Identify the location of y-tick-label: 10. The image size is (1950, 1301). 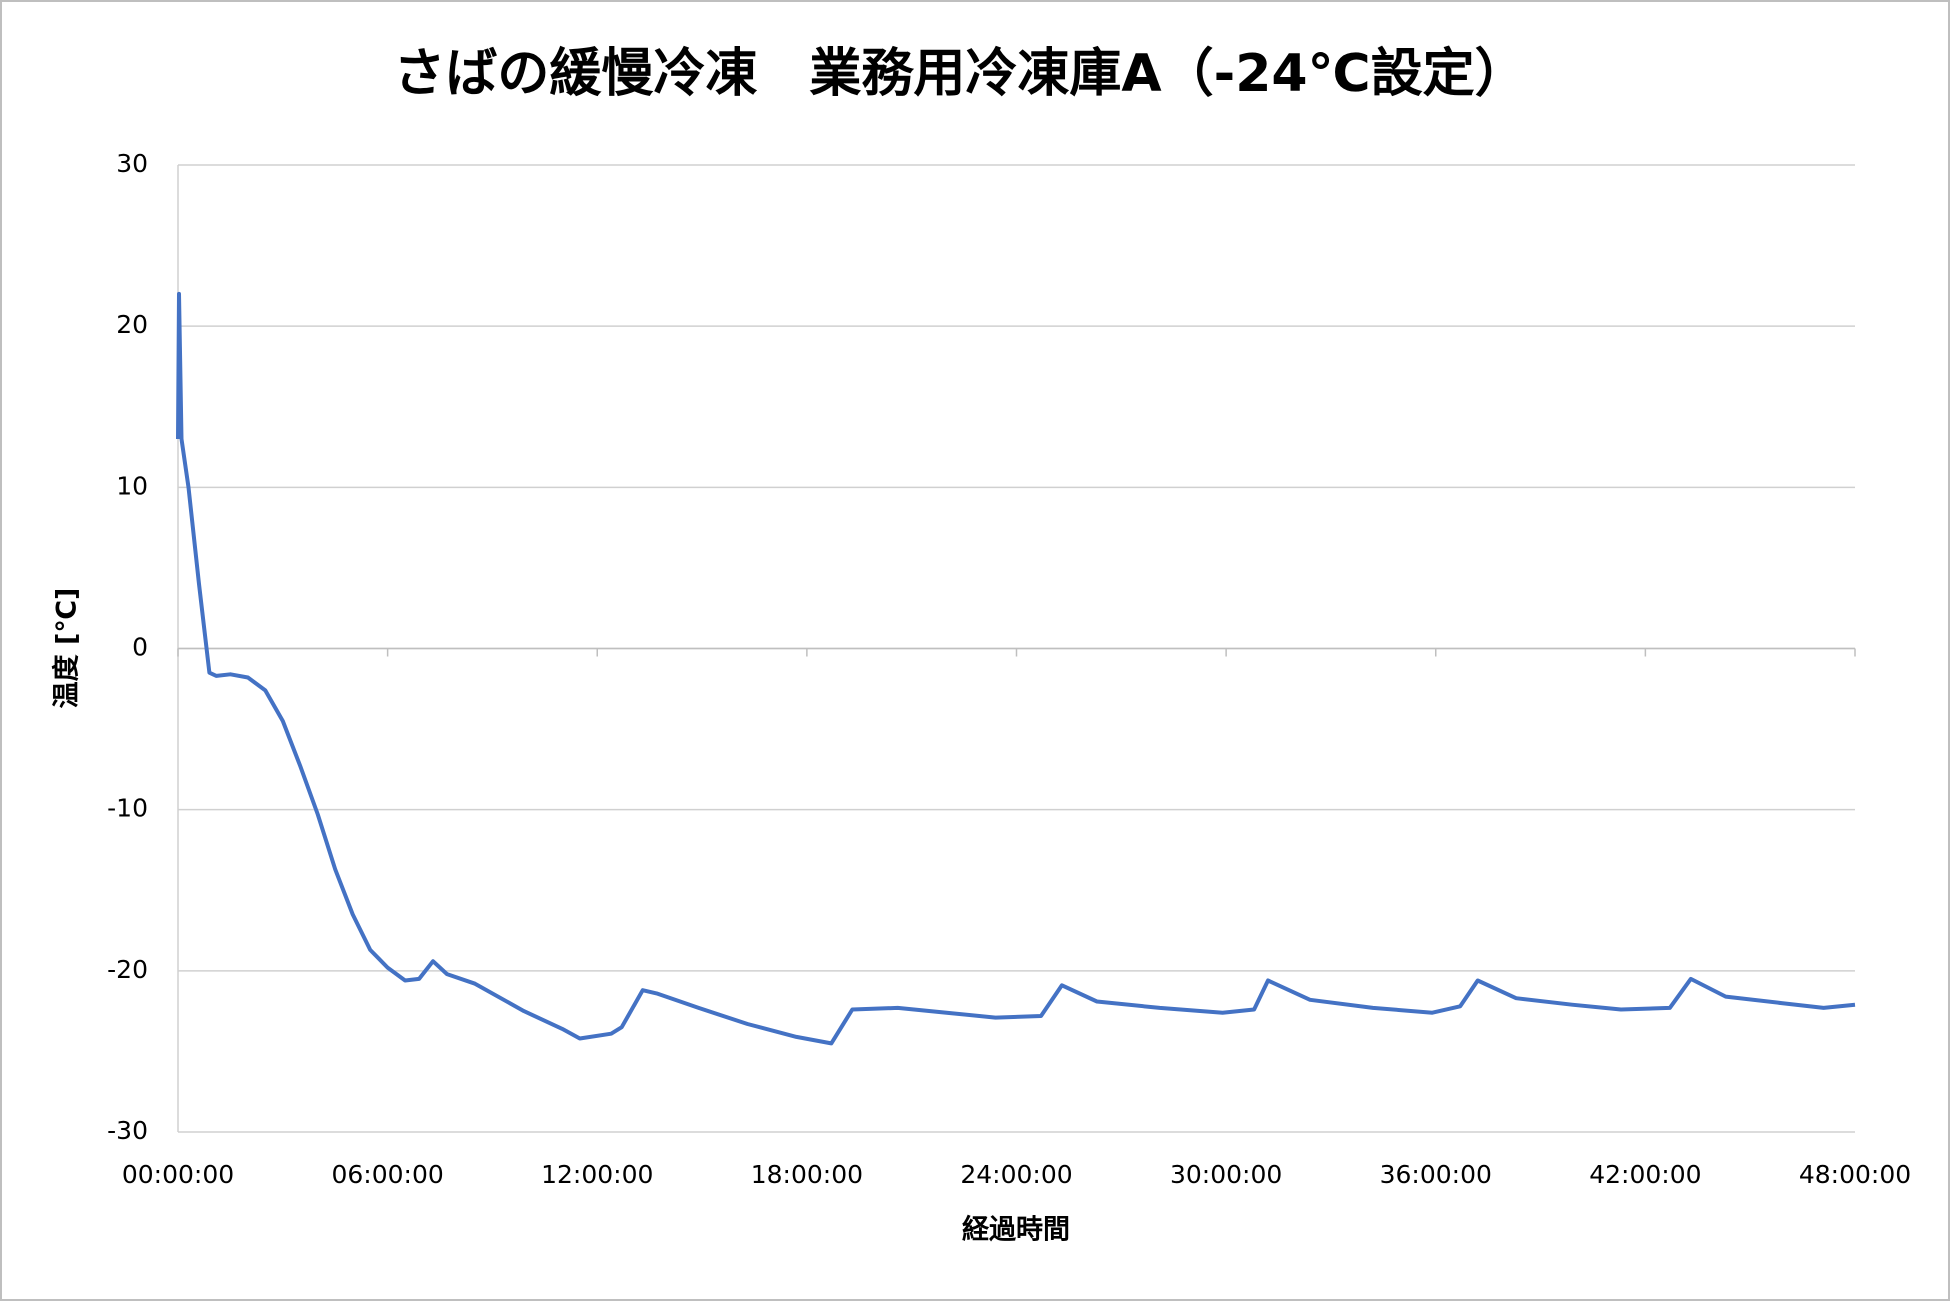
(132, 485).